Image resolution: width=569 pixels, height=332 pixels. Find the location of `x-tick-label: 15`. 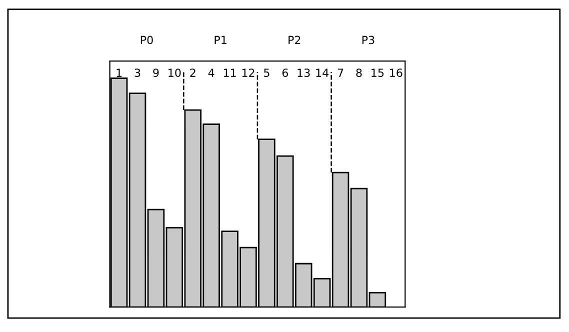

x-tick-label: 15 is located at coordinates (378, 72).